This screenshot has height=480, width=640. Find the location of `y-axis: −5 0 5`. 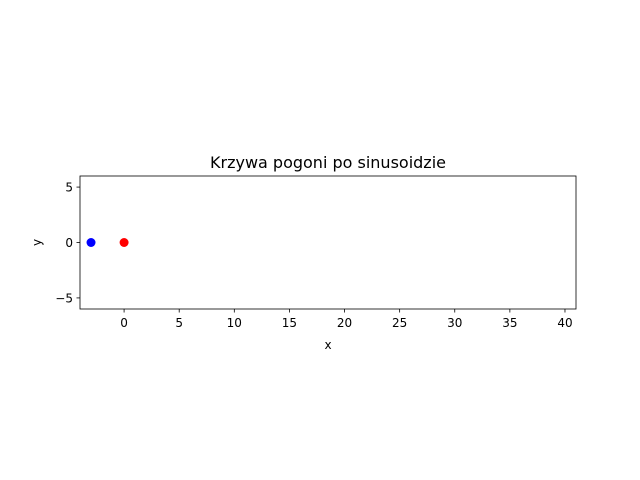

y-axis: −5 0 5 is located at coordinates (67, 243).